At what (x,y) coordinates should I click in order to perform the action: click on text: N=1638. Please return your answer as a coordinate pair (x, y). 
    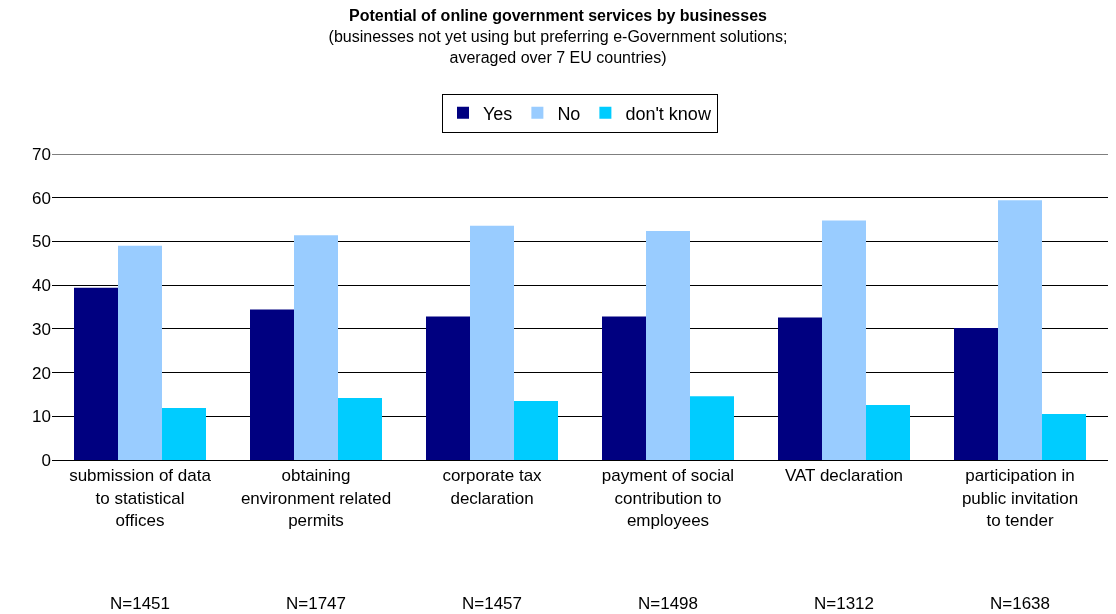
    Looking at the image, I should click on (1020, 603).